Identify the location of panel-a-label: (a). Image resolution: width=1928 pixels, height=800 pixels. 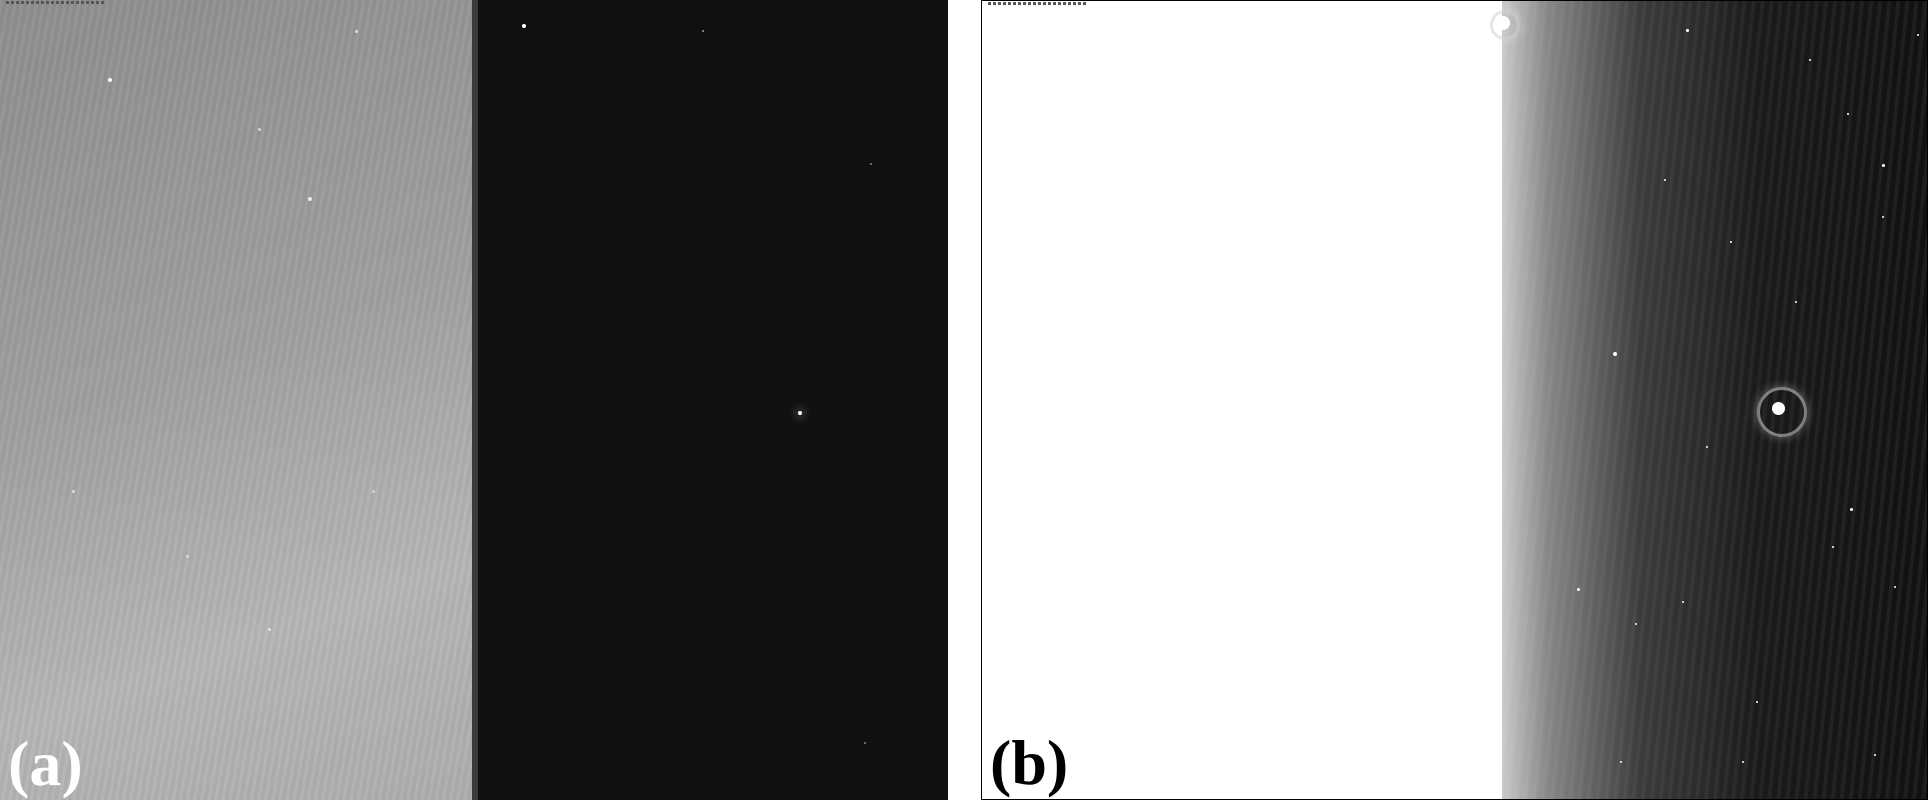
(45, 763).